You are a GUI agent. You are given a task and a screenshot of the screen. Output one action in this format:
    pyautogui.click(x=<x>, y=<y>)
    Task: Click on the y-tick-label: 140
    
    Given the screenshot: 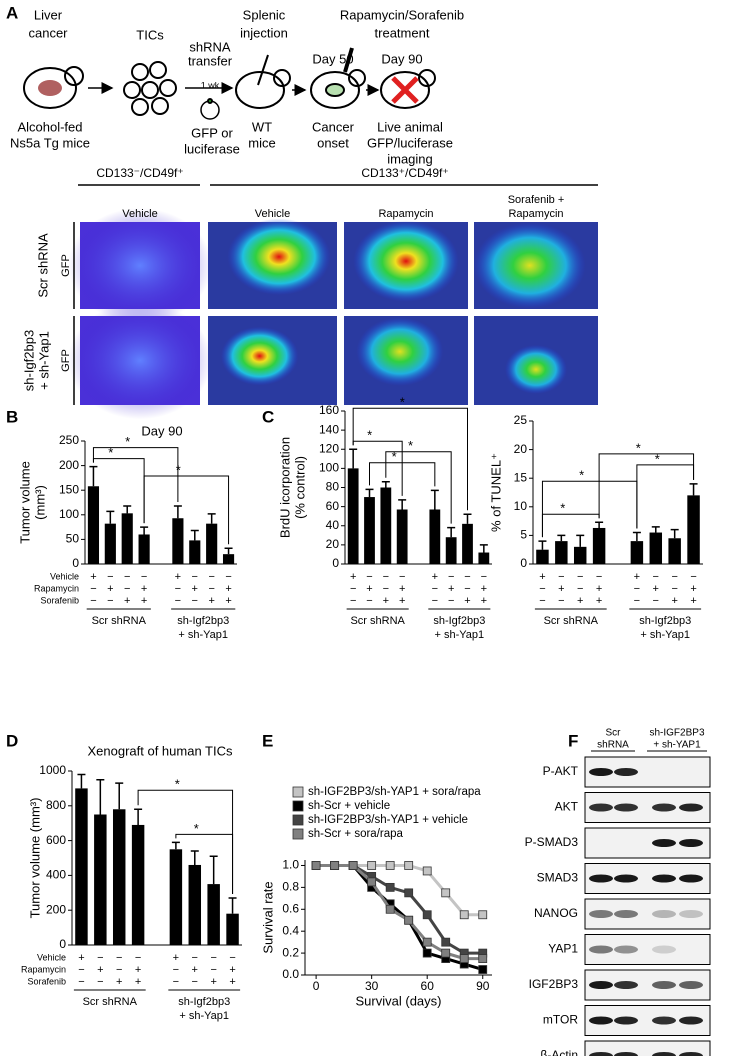 What is the action you would take?
    pyautogui.click(x=329, y=429)
    